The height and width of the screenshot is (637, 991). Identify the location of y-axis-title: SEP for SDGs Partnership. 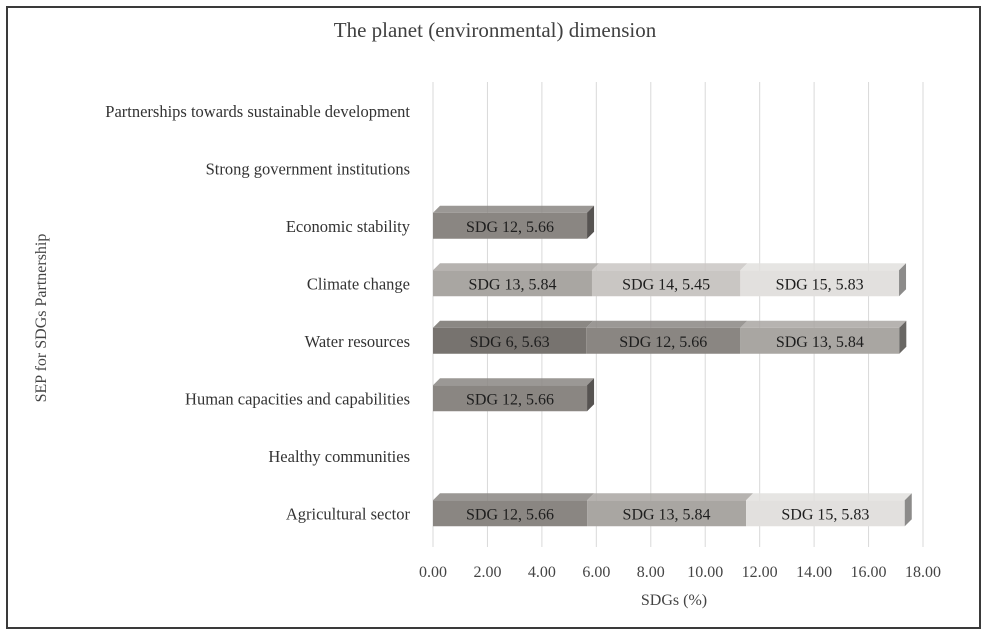
(41, 318).